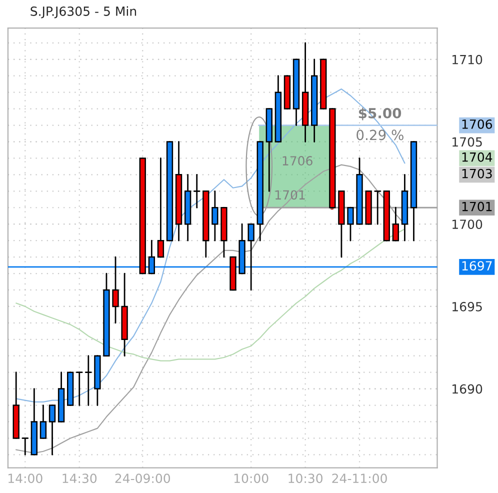 Image resolution: width=498 pixels, height=493 pixels. What do you see at coordinates (467, 389) in the screenshot?
I see `y-tick-label: 1690` at bounding box center [467, 389].